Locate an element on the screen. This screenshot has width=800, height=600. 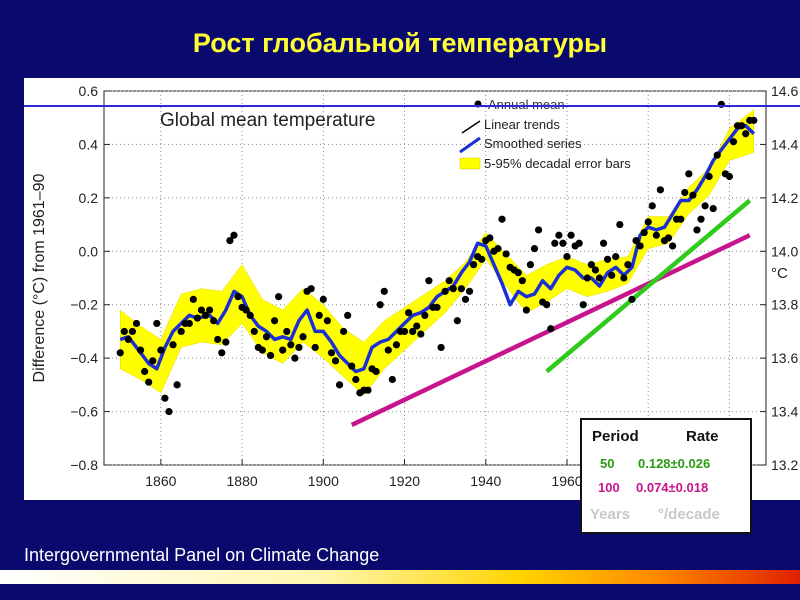
y-tick-label: −0.2 is located at coordinates (84, 305).